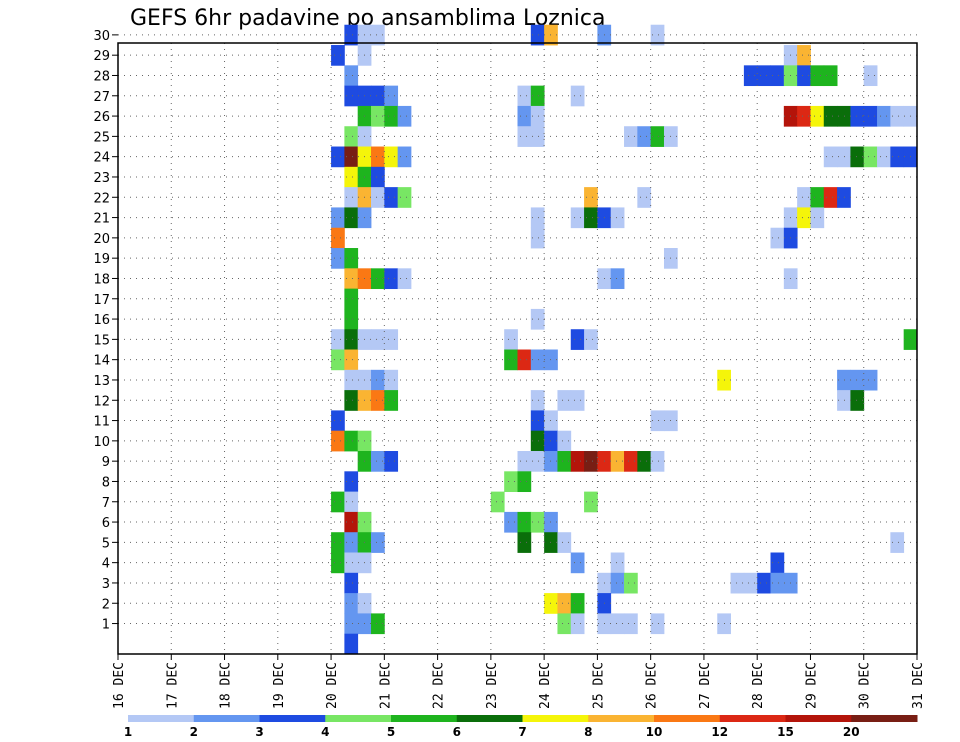 Image resolution: width=960 pixels, height=742 pixels. Describe the element at coordinates (194, 732) in the screenshot. I see `colorbar-label: 2` at that location.